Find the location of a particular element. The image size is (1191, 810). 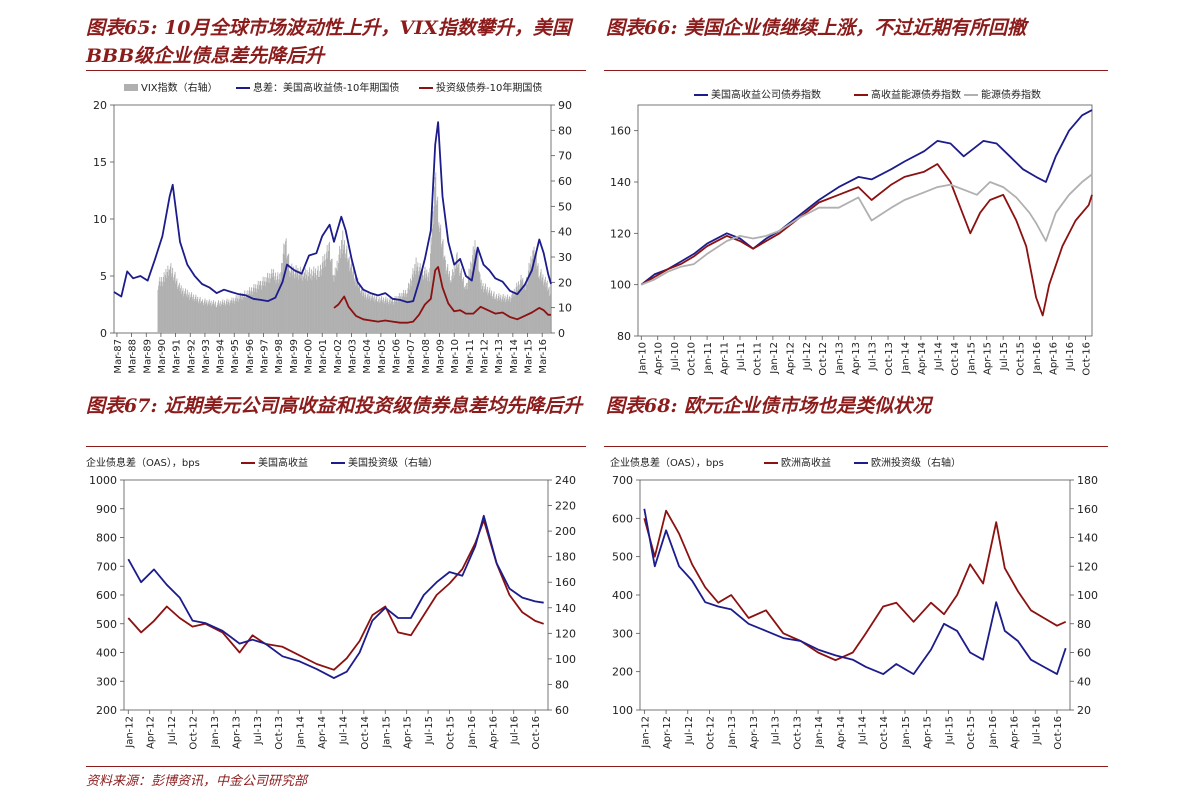

fig65-xtick-label: Mar-08 is located at coordinates (426, 356).